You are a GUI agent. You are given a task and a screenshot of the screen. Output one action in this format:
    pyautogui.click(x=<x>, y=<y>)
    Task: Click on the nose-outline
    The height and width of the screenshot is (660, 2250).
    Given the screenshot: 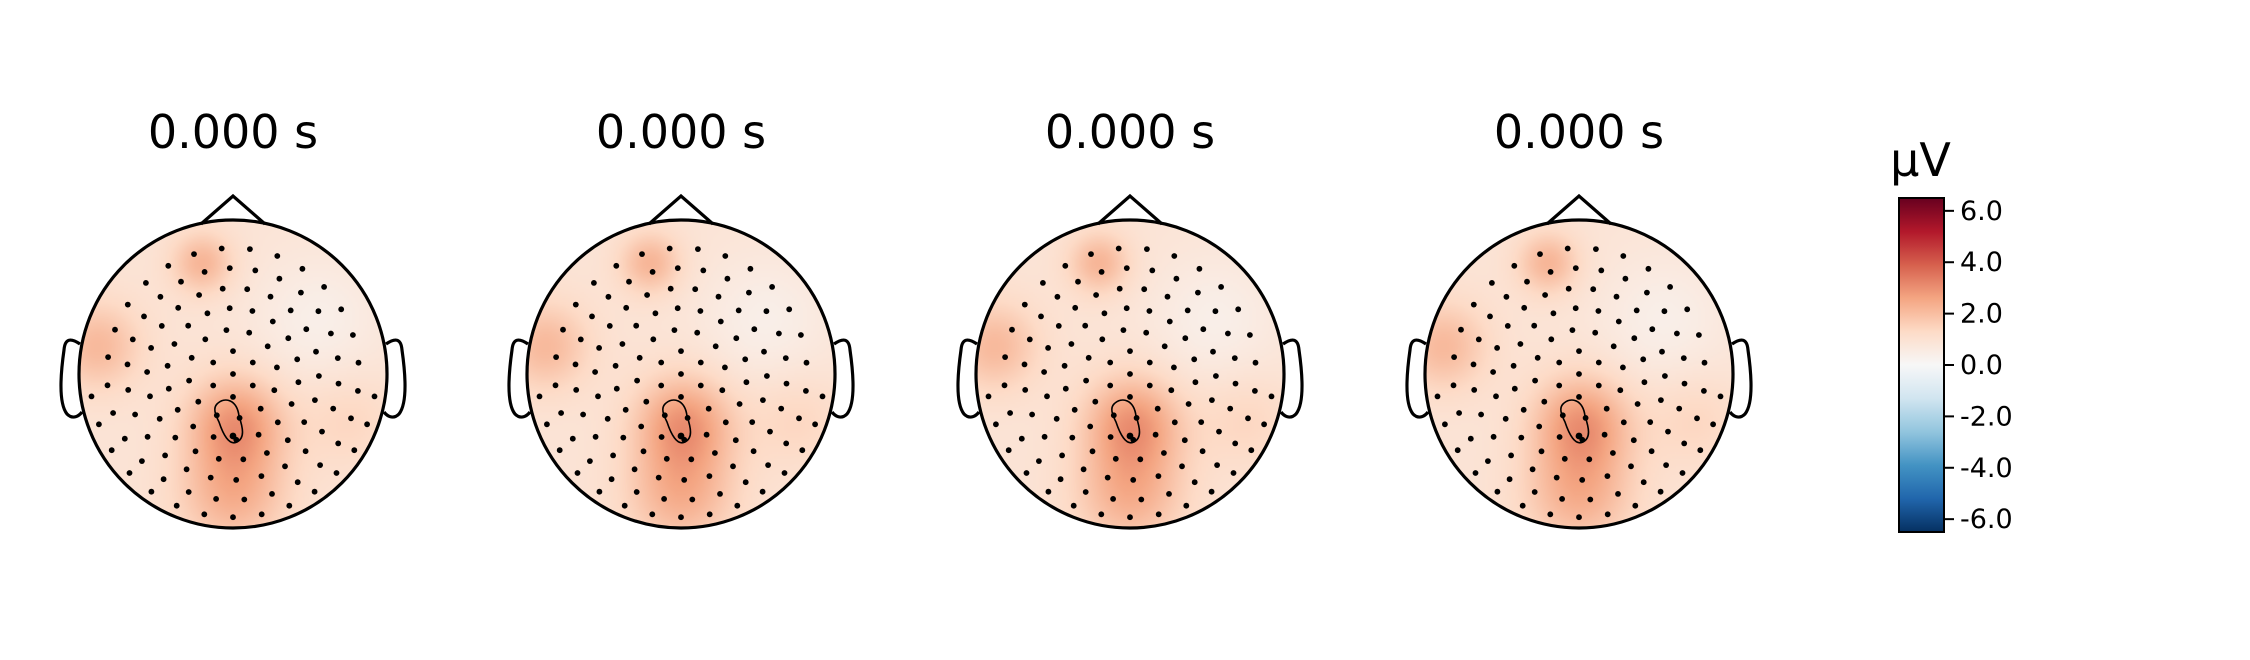 What is the action you would take?
    pyautogui.click(x=1130, y=209)
    